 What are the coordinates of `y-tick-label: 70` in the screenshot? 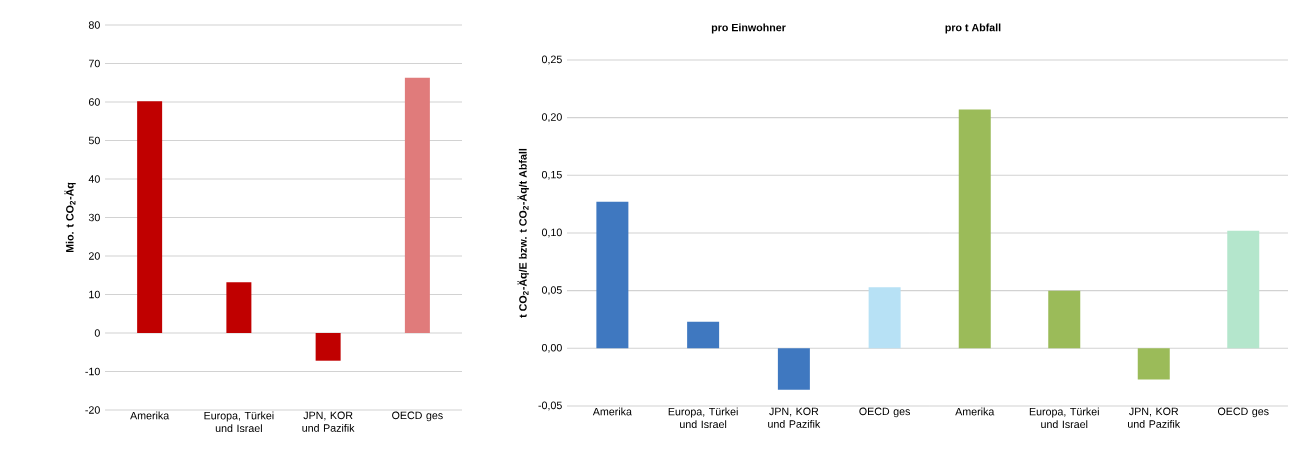 It's located at (94, 63).